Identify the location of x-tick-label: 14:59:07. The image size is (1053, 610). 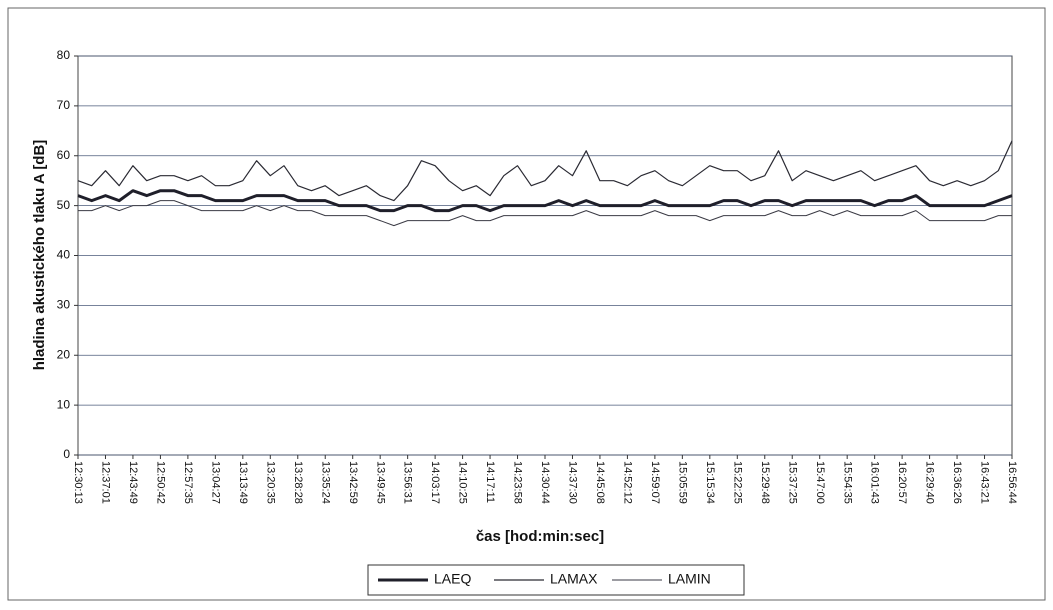
(655, 482).